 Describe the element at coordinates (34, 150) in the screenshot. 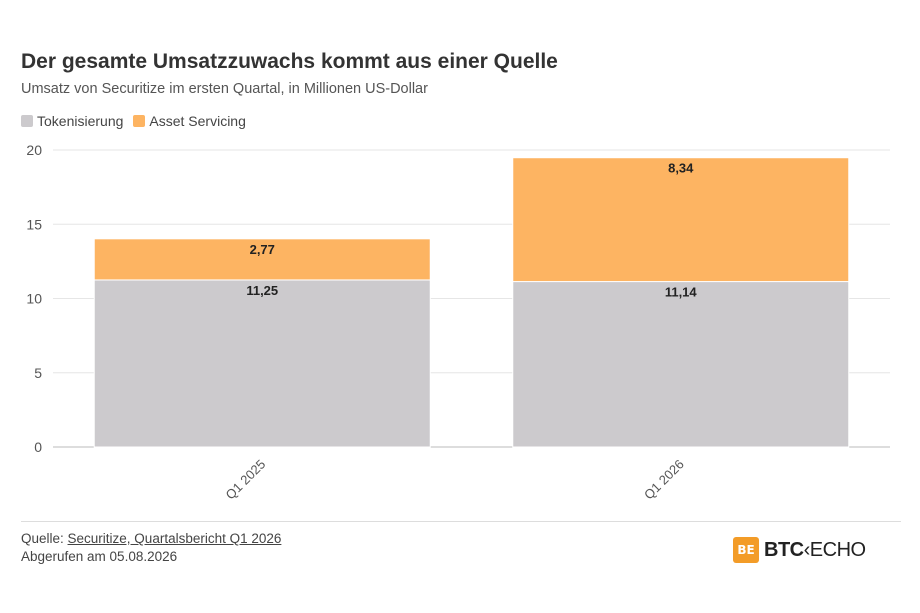

I see `y-tick-label-20: 20` at that location.